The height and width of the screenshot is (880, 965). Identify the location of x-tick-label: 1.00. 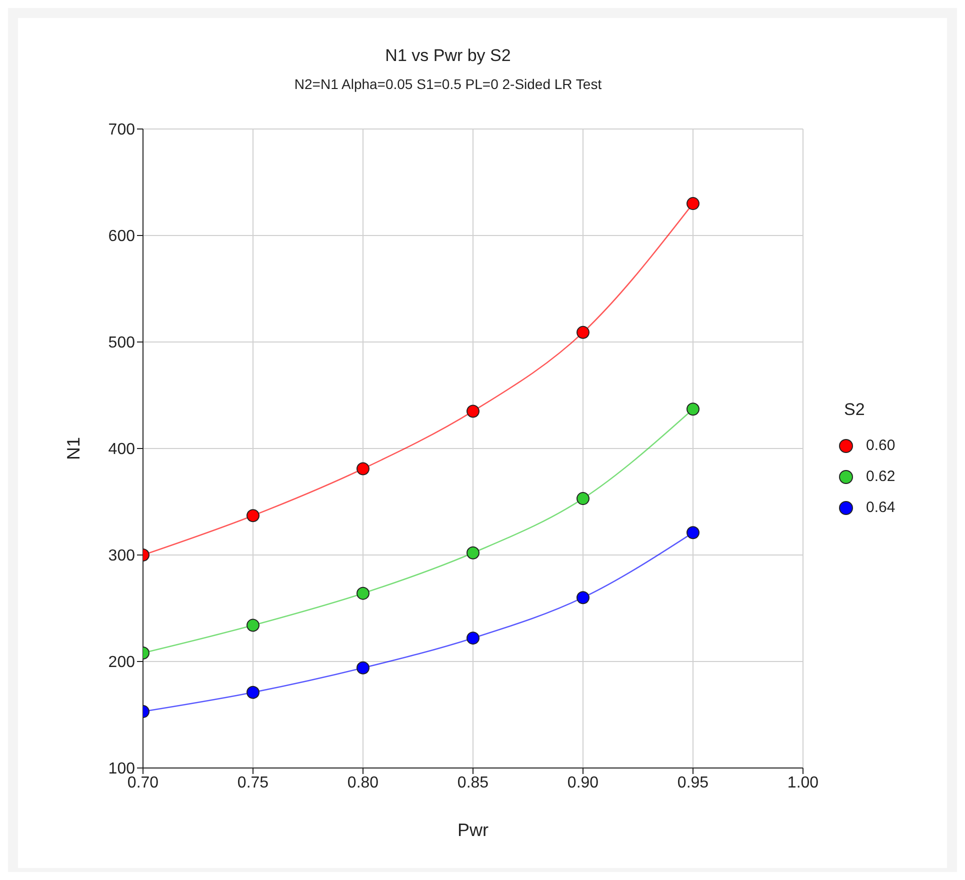
(803, 783).